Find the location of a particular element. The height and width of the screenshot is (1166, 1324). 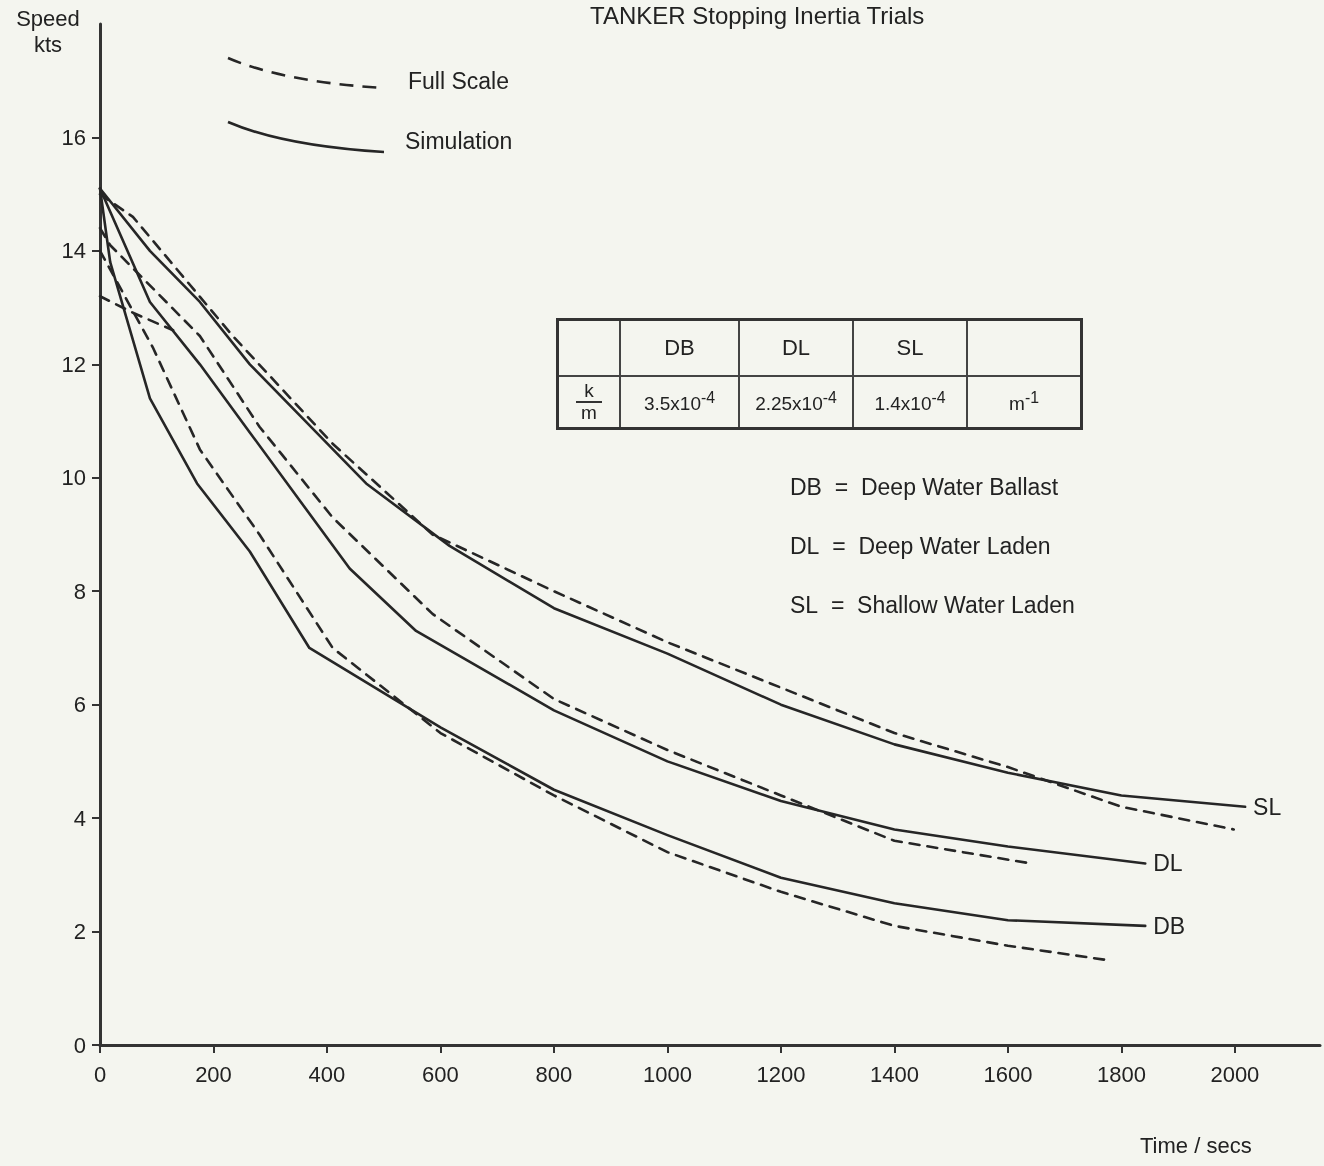

x-tick-label: 800 is located at coordinates (554, 1074).